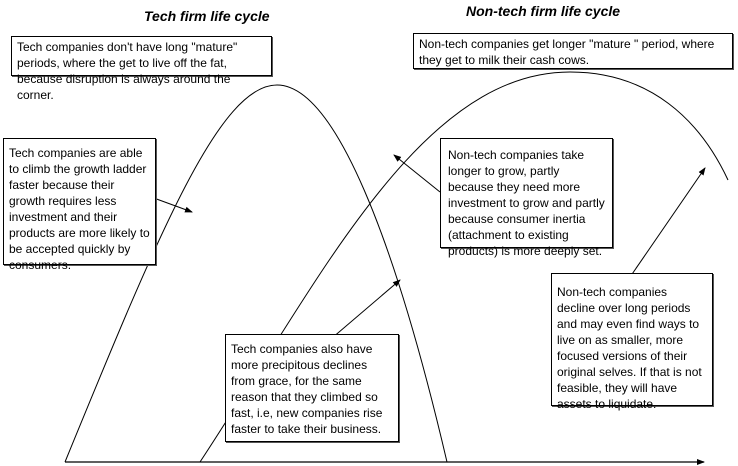 The width and height of the screenshot is (738, 466). I want to click on nontech-title: Non-tech firm life cycle, so click(543, 11).